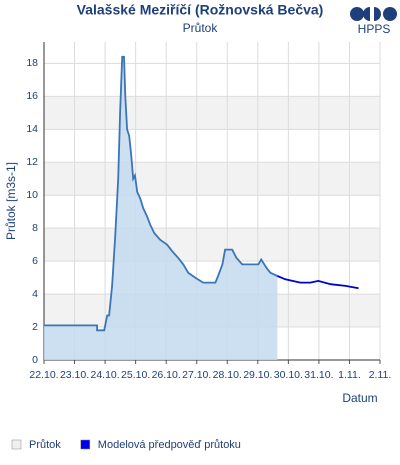 This screenshot has height=465, width=400. I want to click on logo-text: HPPS, so click(374, 29).